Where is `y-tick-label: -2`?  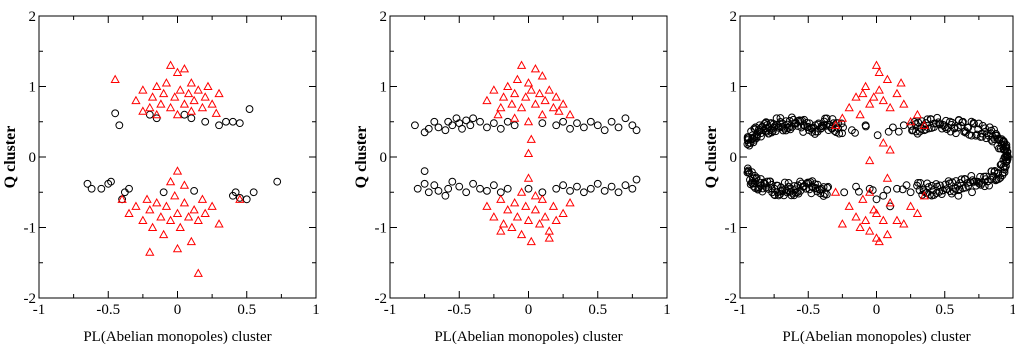 y-tick-label: -2 is located at coordinates (30, 299).